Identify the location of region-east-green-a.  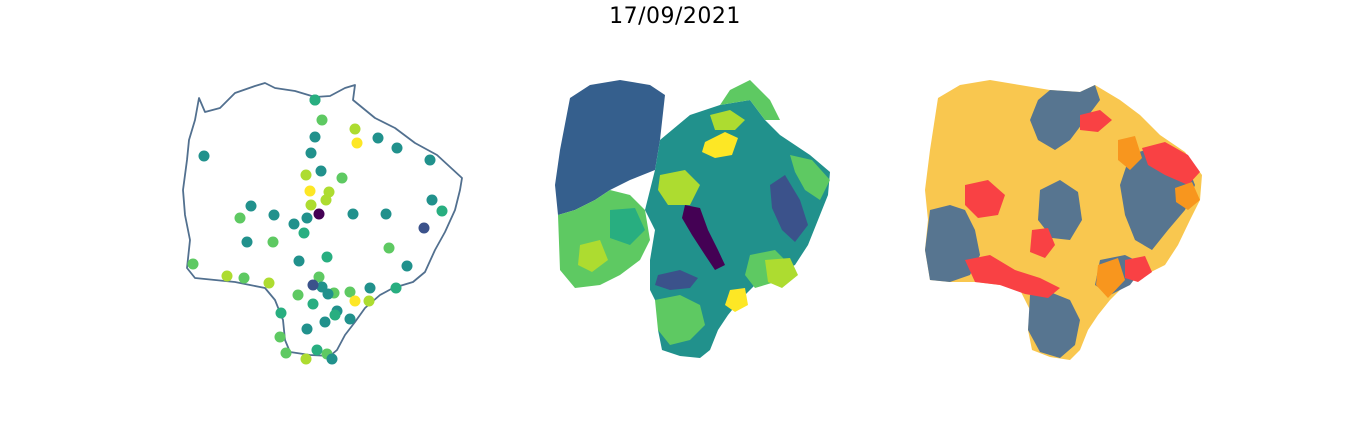
(810, 177).